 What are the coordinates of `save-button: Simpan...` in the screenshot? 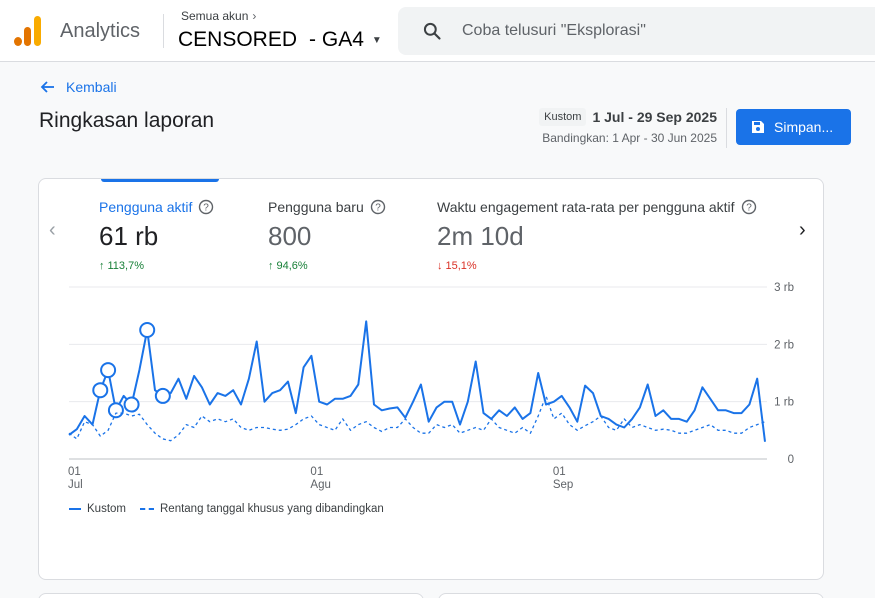 It's located at (793, 127).